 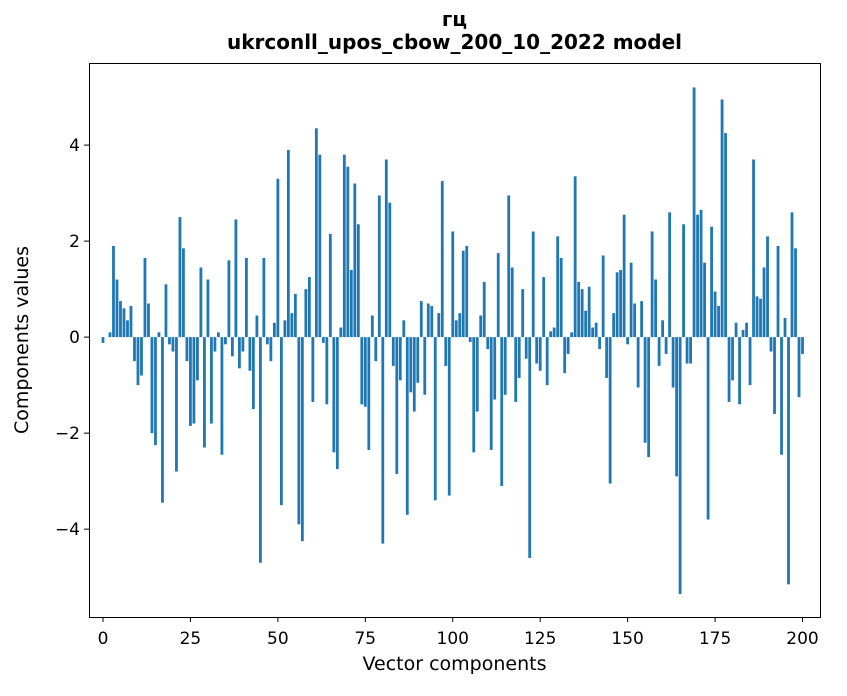 I want to click on x-tick-label: 100, so click(x=453, y=639).